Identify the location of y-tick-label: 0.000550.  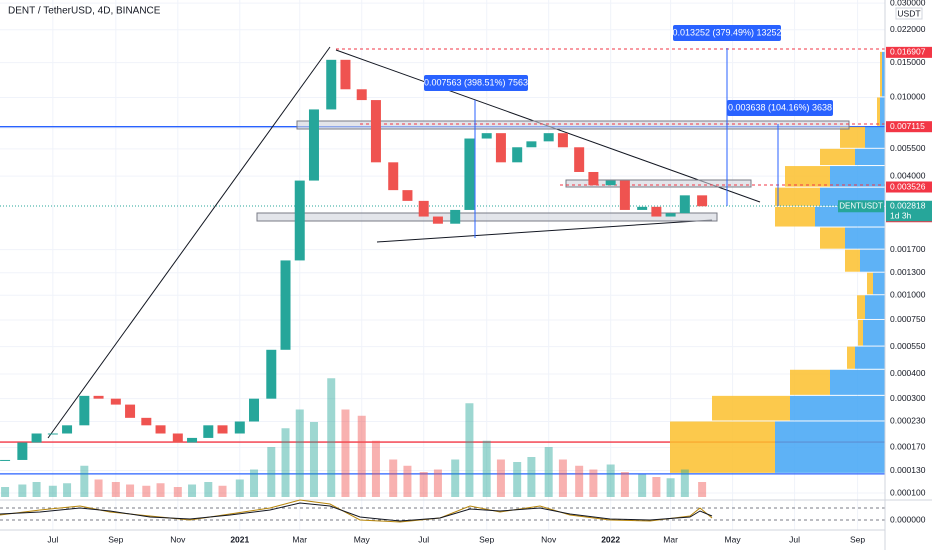
(908, 346).